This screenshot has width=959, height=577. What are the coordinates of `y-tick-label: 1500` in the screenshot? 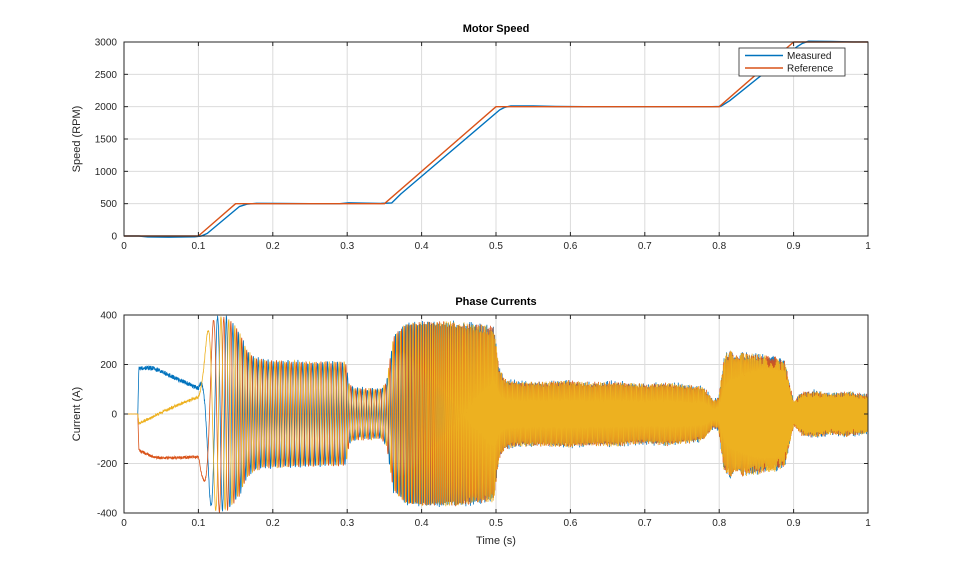 It's located at (106, 140).